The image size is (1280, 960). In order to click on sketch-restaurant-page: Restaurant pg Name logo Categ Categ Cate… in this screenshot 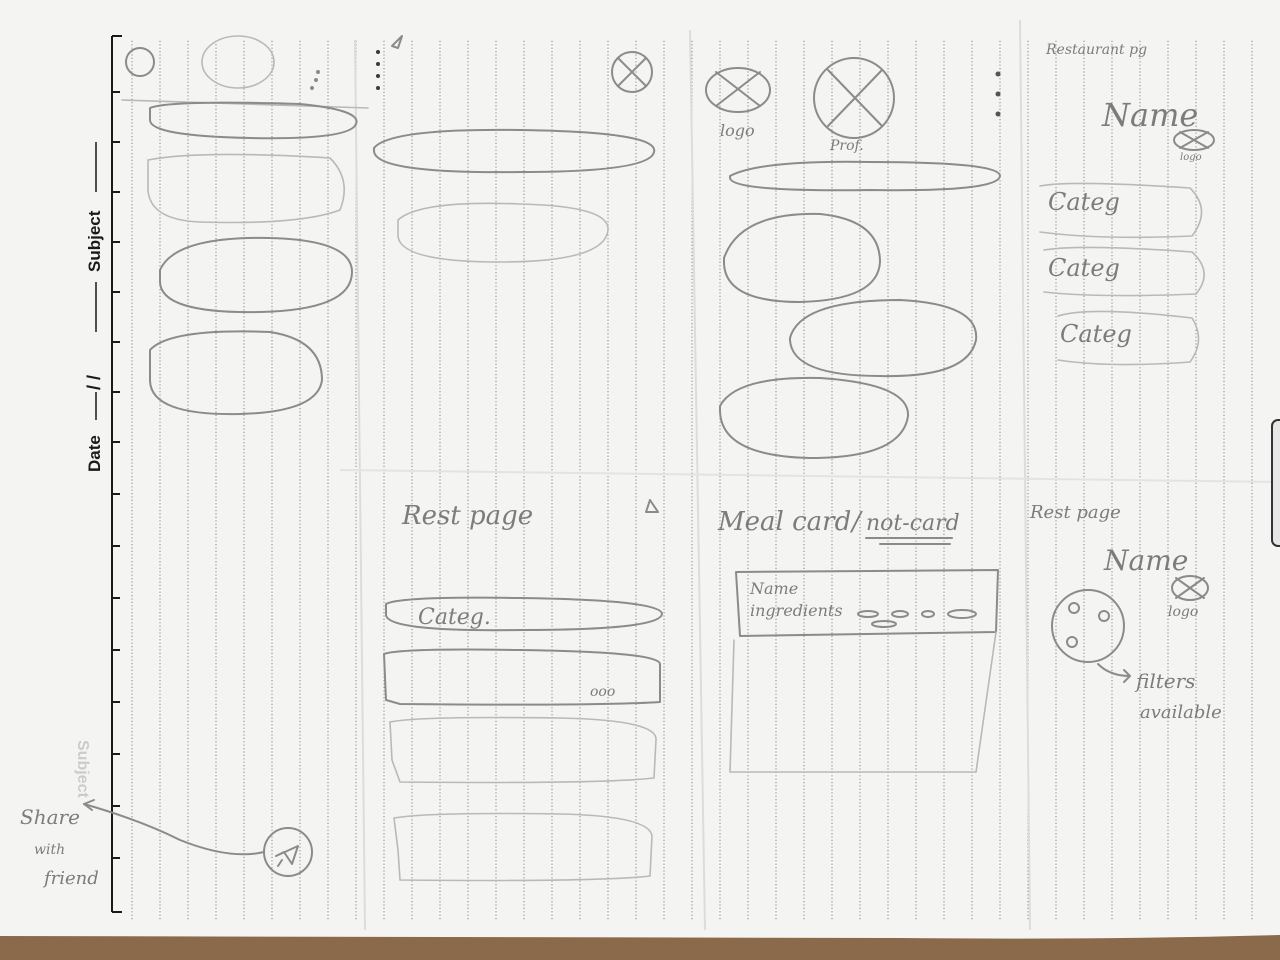, I will do `click(1127, 204)`.